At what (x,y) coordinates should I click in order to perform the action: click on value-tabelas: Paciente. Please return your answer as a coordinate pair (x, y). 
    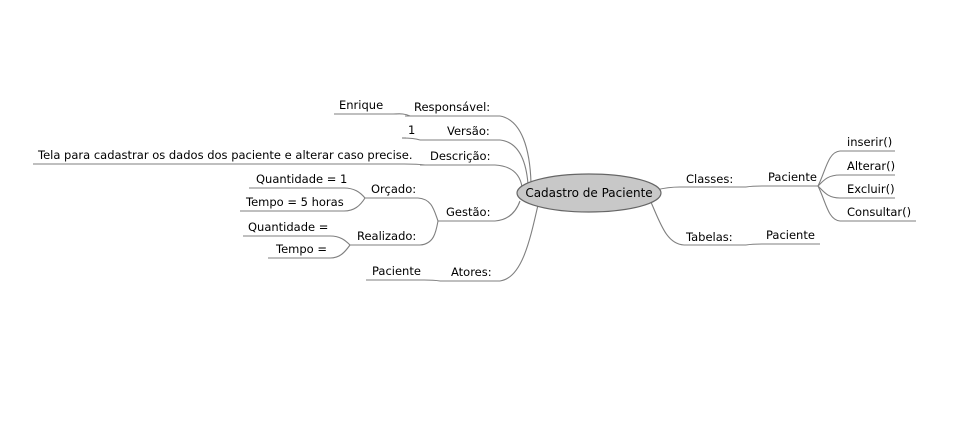
    Looking at the image, I should click on (790, 235).